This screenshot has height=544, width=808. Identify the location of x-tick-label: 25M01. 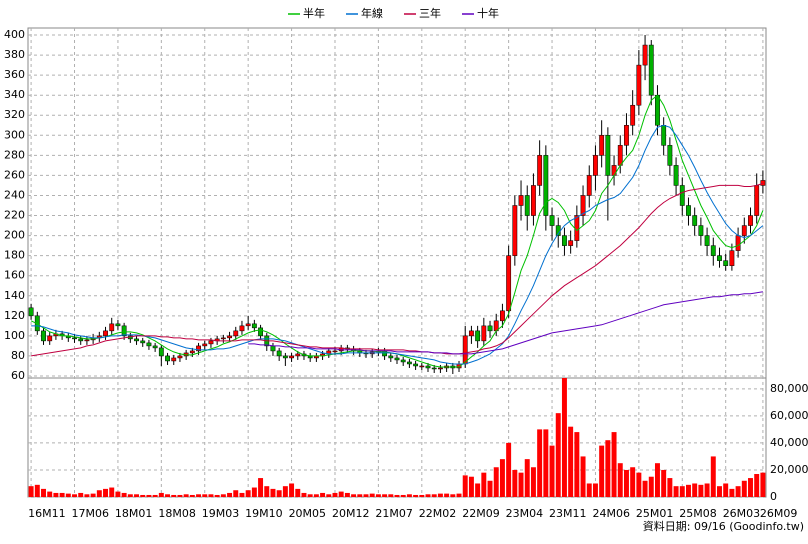
(655, 513).